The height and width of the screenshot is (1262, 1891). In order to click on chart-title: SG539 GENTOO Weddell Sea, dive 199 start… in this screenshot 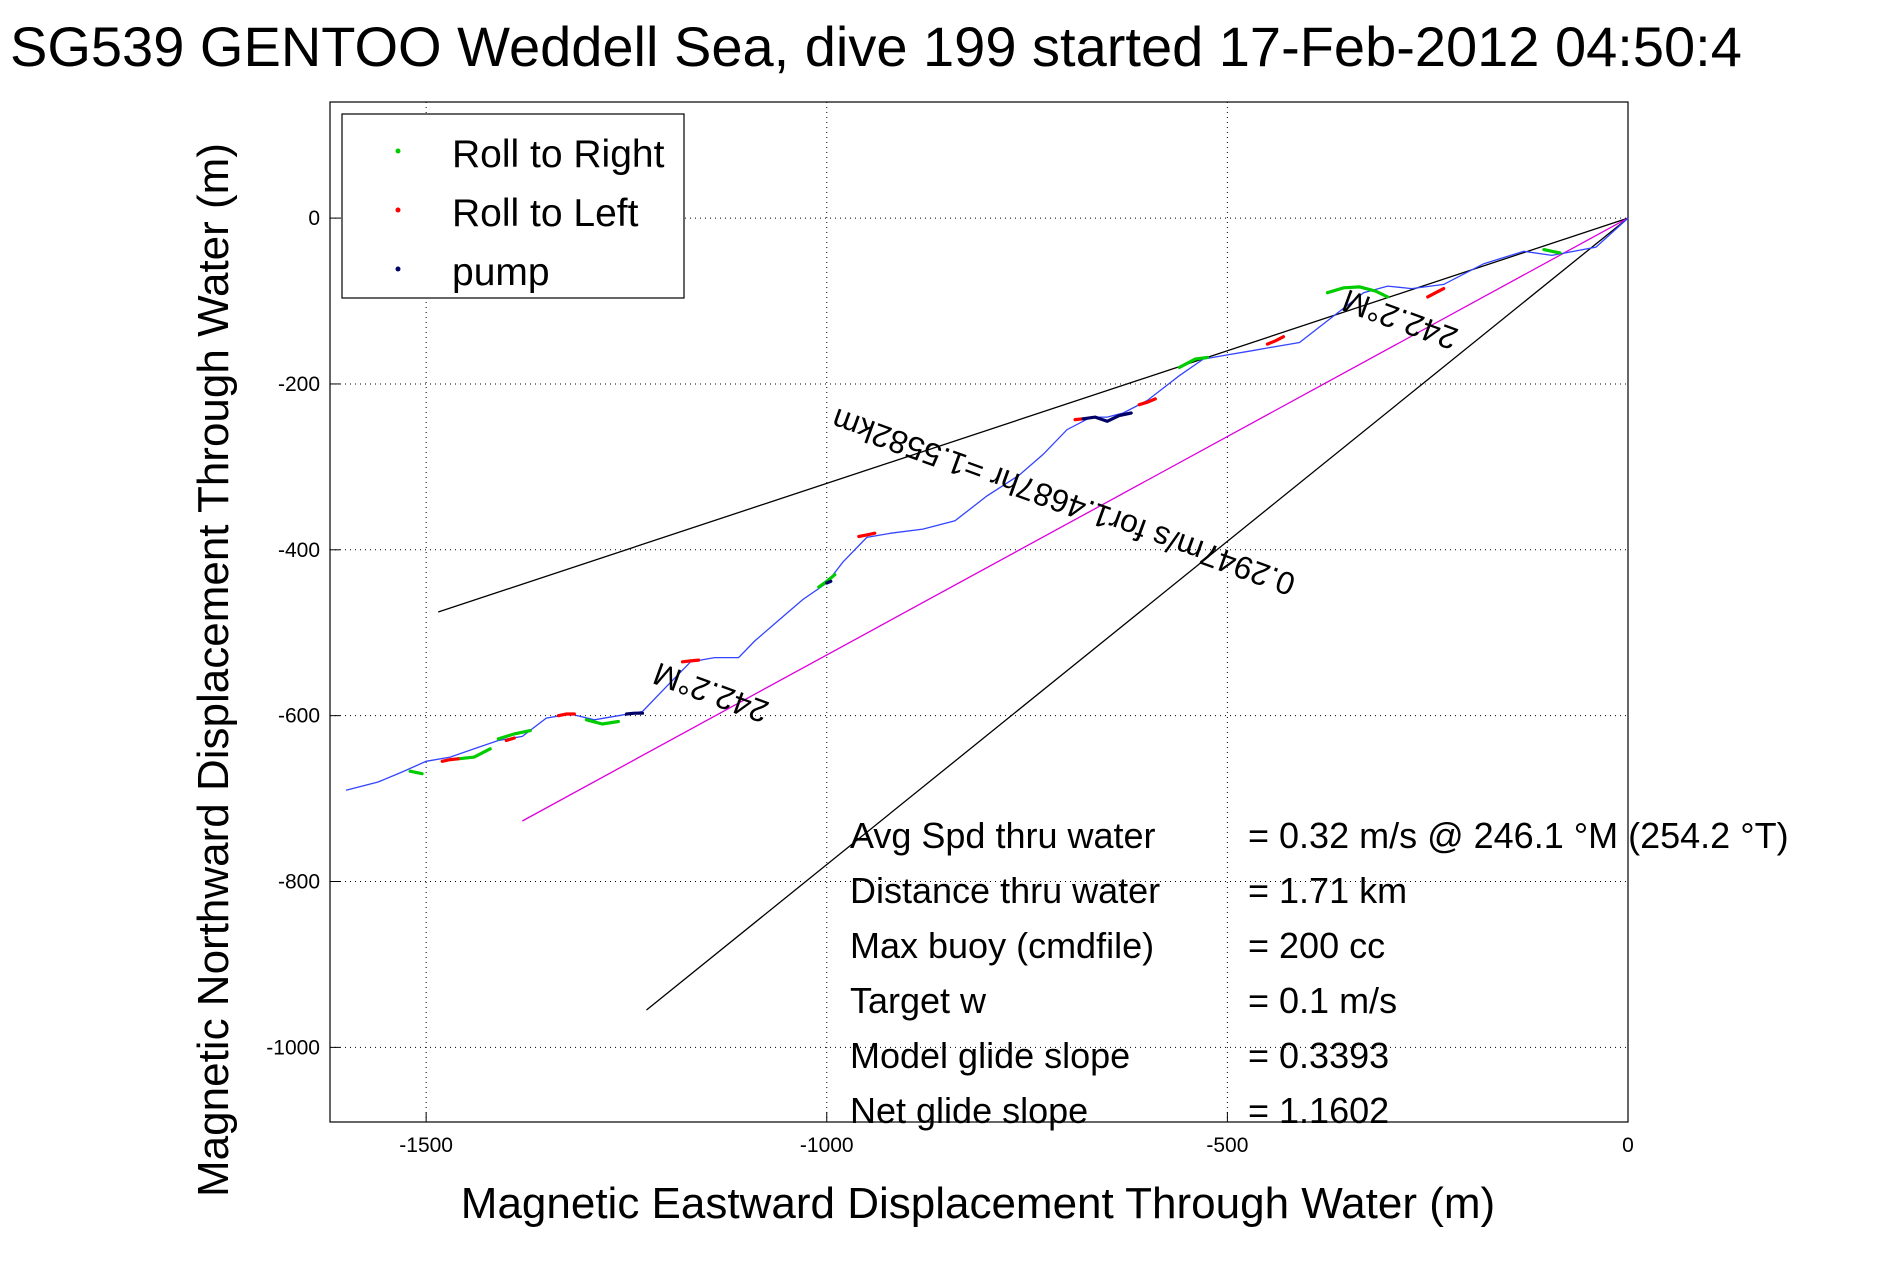, I will do `click(876, 46)`.